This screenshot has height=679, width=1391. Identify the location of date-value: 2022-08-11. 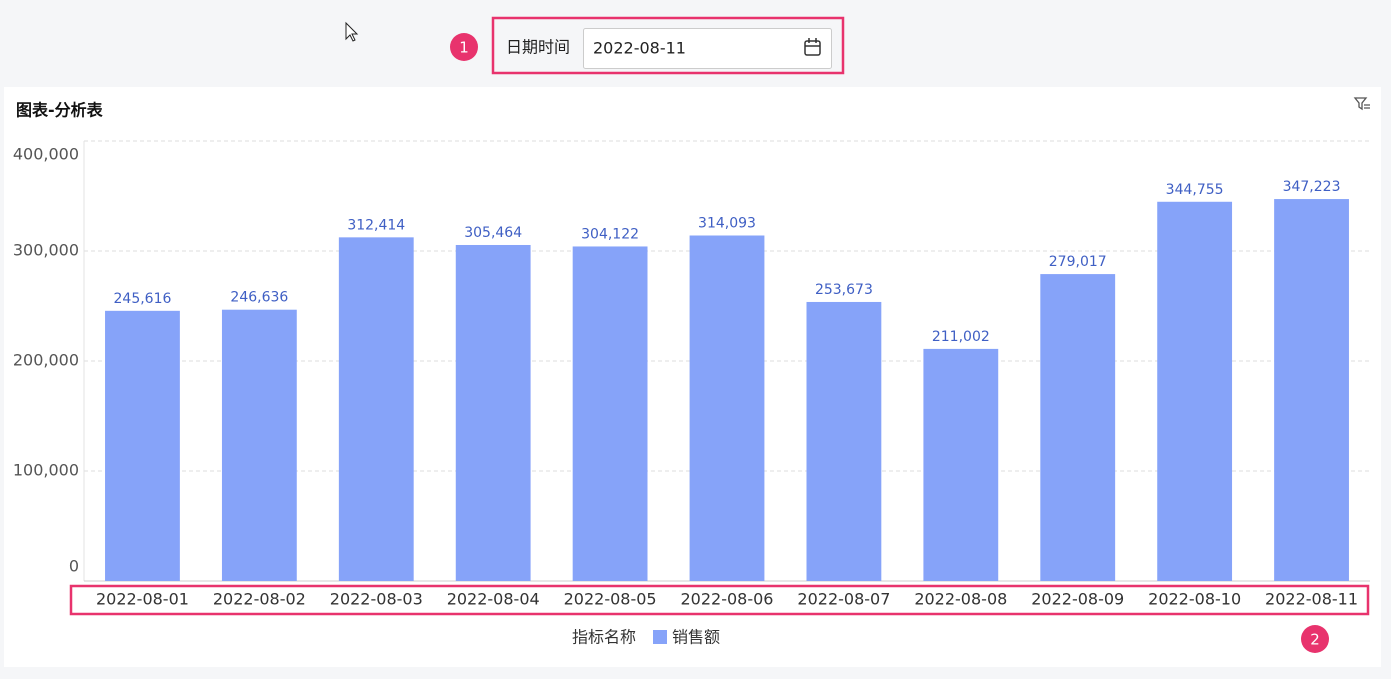
(639, 48).